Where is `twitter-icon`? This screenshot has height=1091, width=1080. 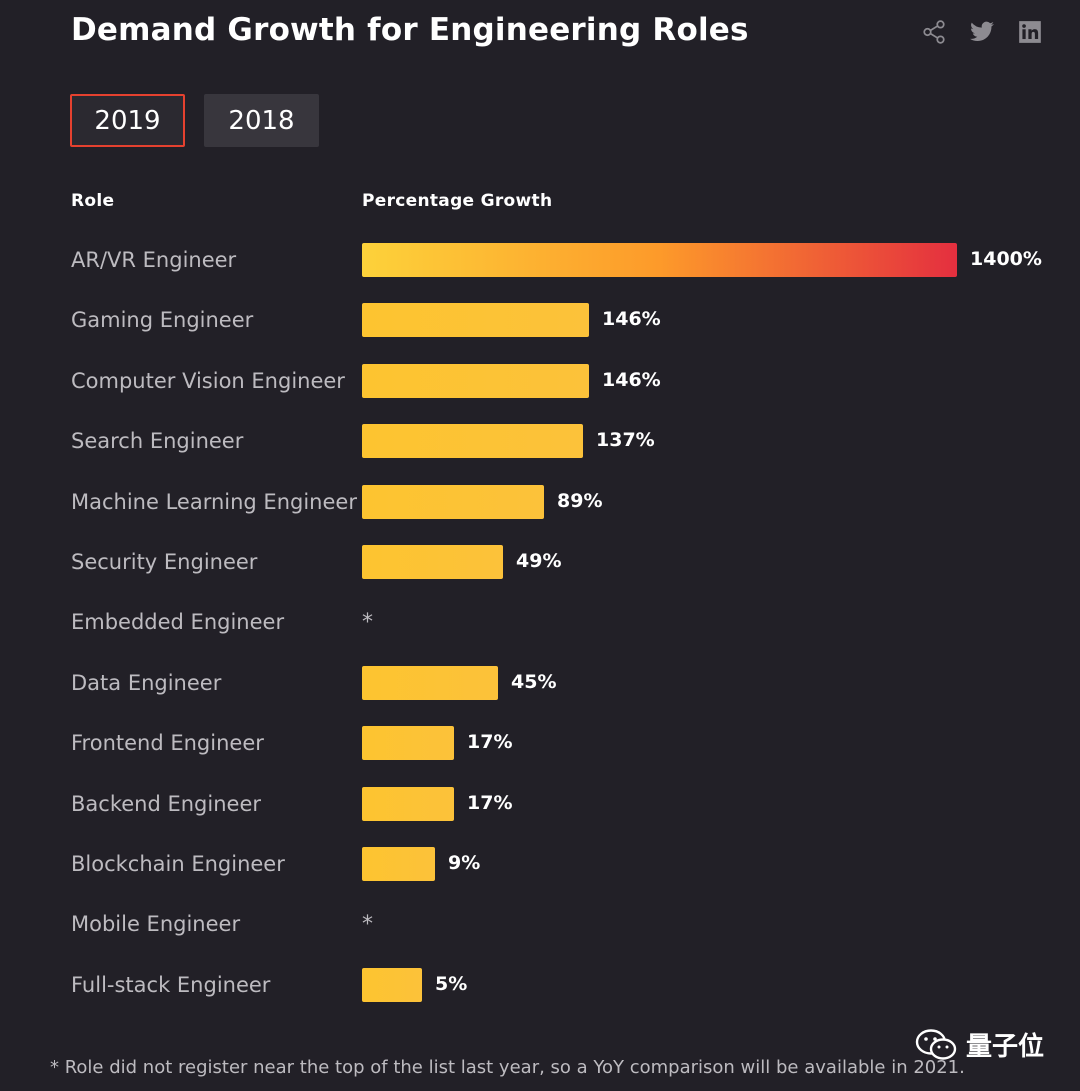 twitter-icon is located at coordinates (982, 32).